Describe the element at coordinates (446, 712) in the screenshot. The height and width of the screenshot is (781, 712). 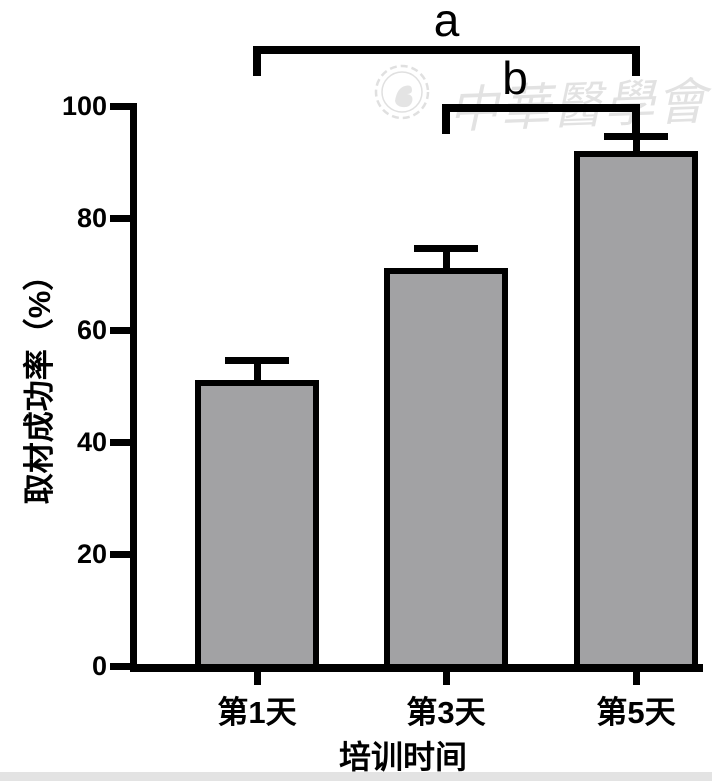
I see `x-tick-label: 第3天` at that location.